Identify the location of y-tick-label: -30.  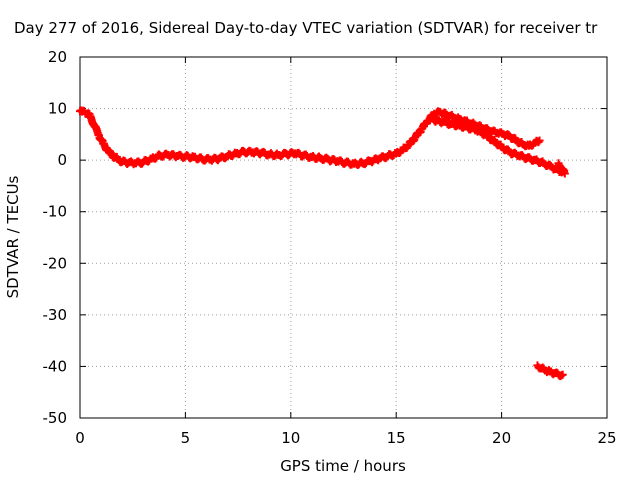
(55, 315).